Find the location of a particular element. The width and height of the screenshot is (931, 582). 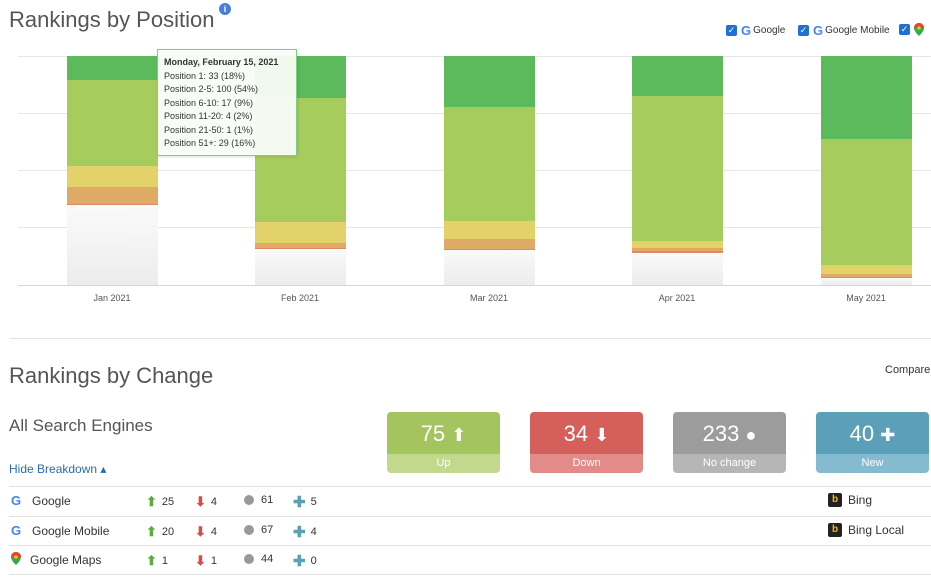

legend-label: Google Mobile is located at coordinates (857, 30).